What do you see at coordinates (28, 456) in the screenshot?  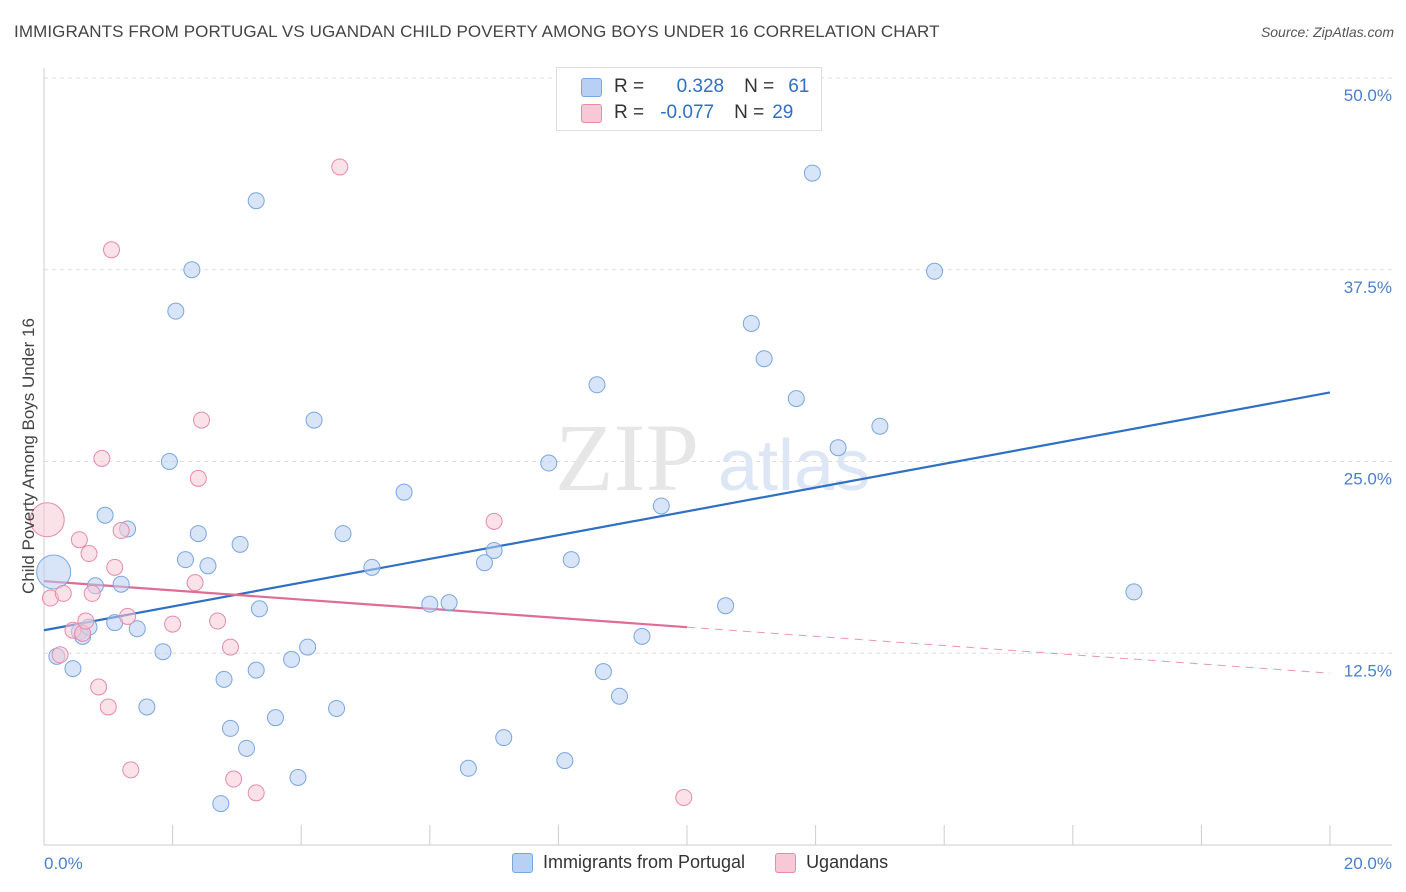 I see `y-axis-label: Child Poverty Among Boys Under 16` at bounding box center [28, 456].